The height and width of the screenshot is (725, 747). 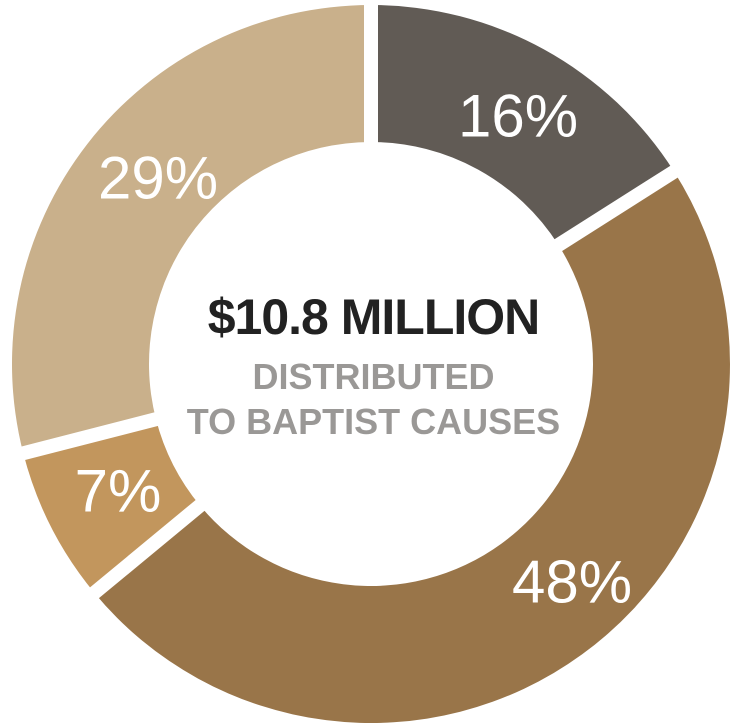 What do you see at coordinates (373, 376) in the screenshot?
I see `center-subtitle-line-1: DISTRIBUTED` at bounding box center [373, 376].